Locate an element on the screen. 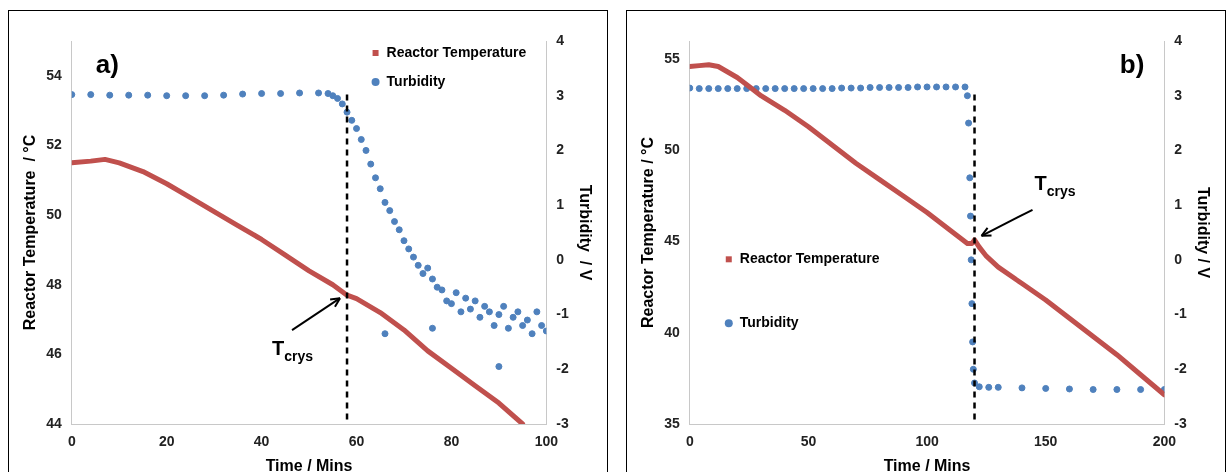  x-tick-label: 150 is located at coordinates (1046, 441).